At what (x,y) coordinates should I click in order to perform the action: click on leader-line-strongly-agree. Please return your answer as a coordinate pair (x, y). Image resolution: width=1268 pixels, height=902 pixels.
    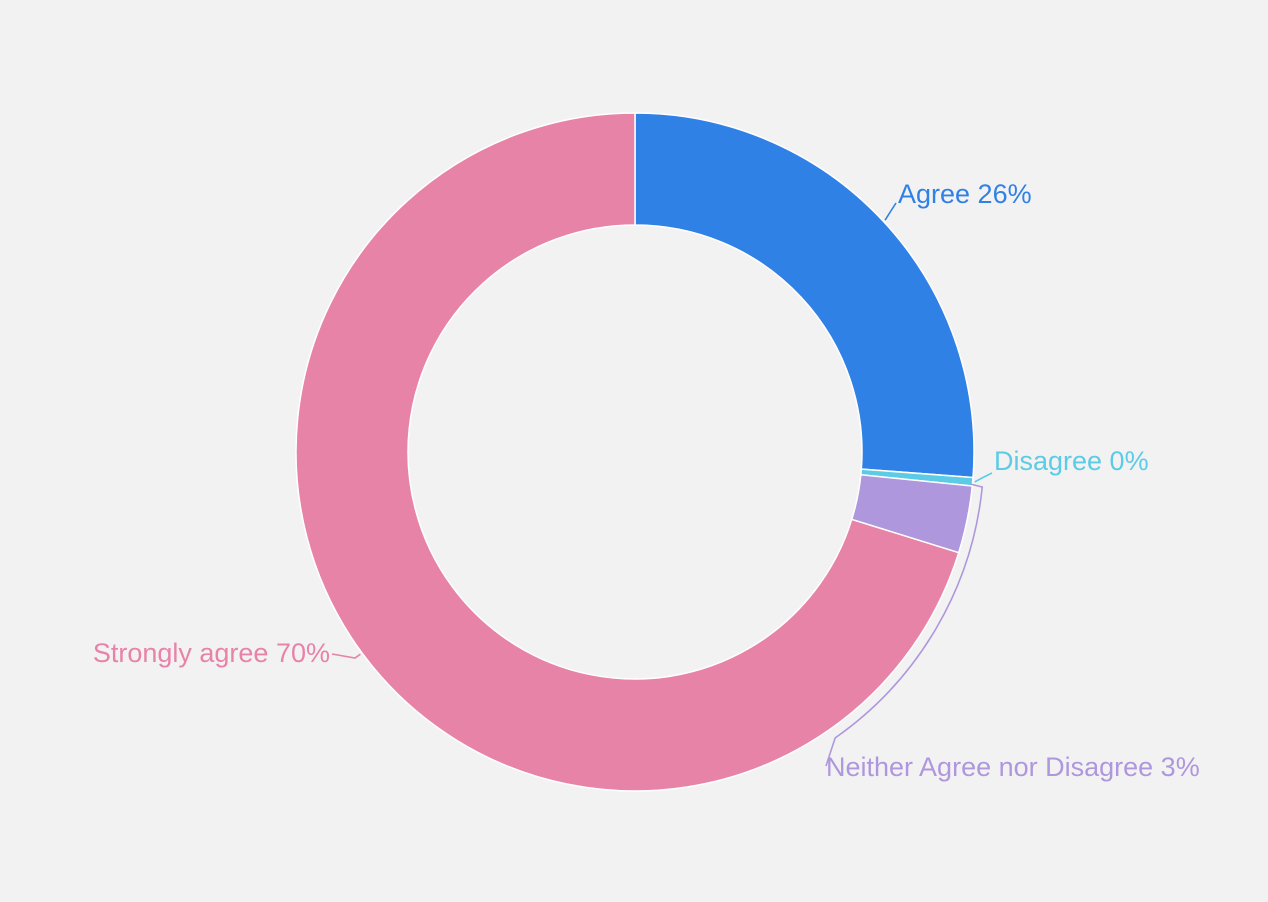
    Looking at the image, I should click on (346, 656).